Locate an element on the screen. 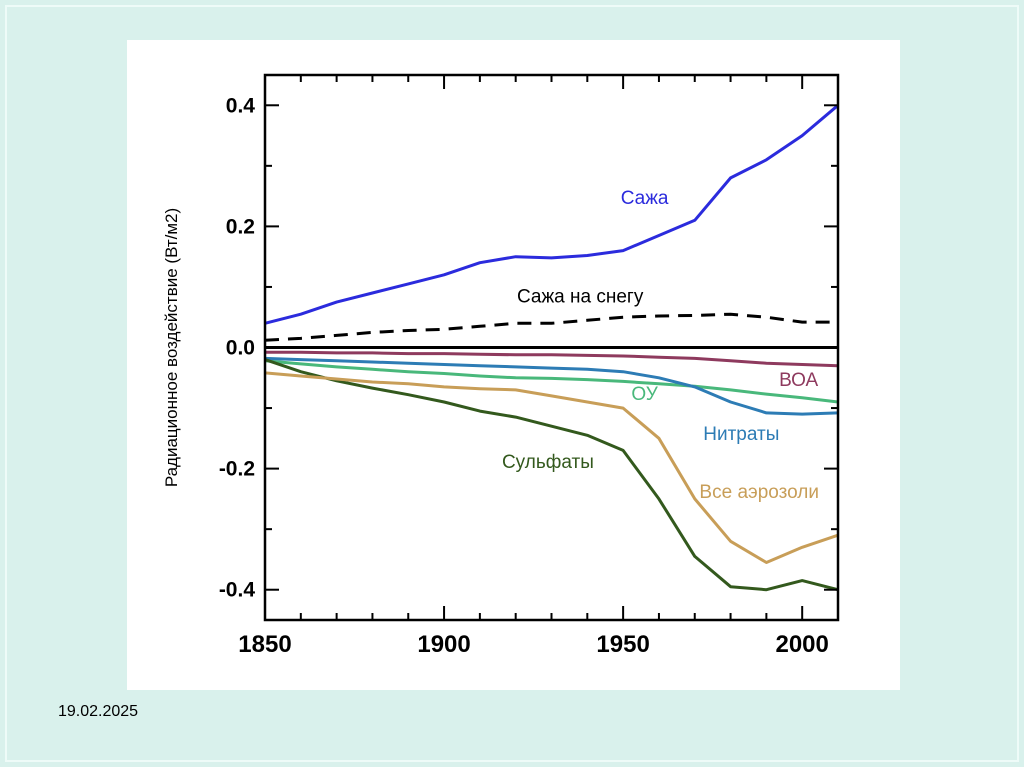 The image size is (1024, 767). y-axis-title: Радиационное воздействие (Вт/м2) is located at coordinates (171, 347).